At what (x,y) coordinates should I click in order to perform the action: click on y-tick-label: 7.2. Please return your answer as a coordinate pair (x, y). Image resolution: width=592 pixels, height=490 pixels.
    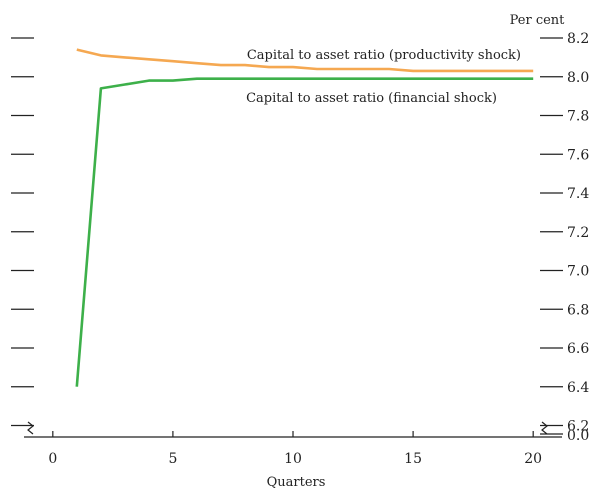
    Looking at the image, I should click on (578, 233).